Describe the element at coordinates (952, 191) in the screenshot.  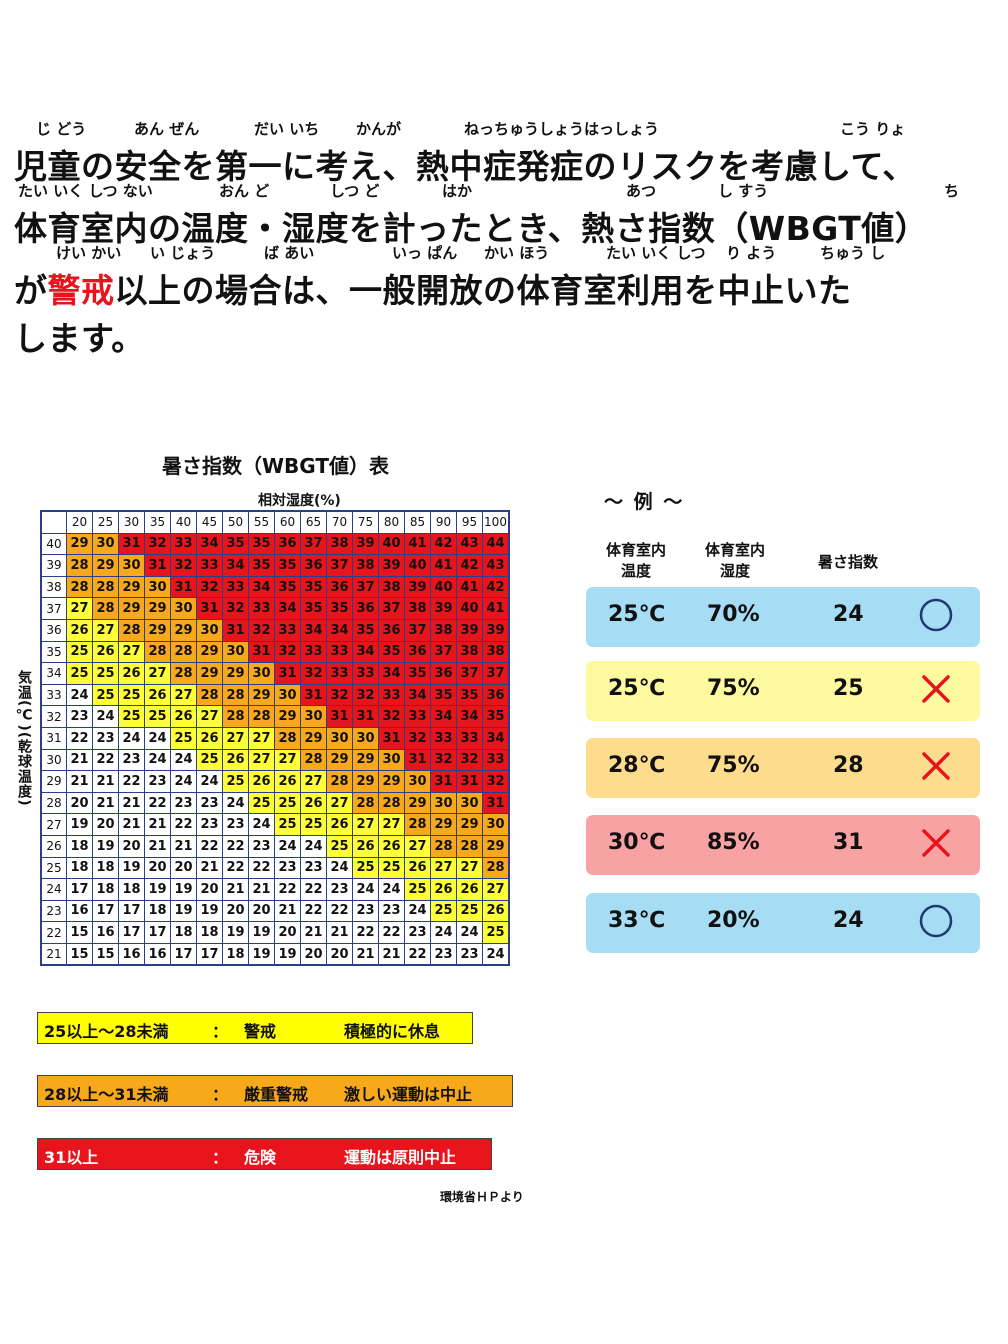
I see `furigana: ち` at that location.